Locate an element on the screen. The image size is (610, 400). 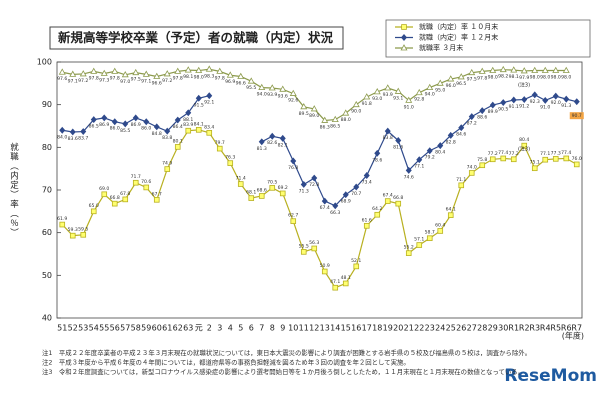
value-label: 55.5 is located at coordinates (304, 246).